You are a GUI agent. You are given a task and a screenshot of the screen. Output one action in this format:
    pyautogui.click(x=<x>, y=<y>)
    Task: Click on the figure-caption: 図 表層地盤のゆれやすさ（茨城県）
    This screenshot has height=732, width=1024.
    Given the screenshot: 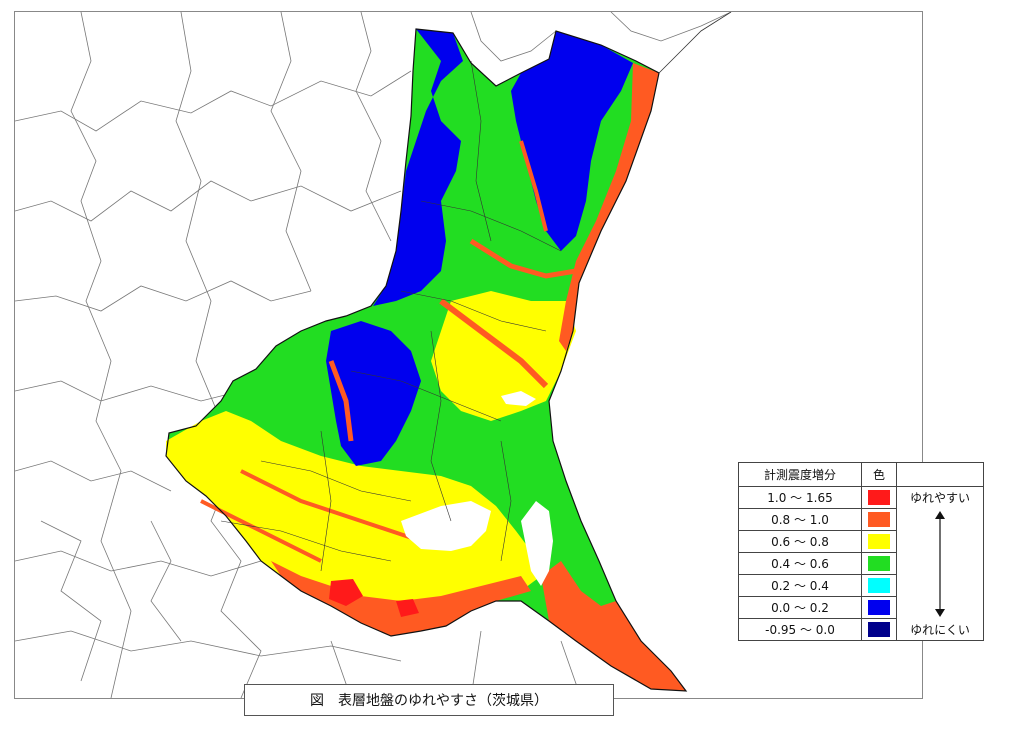 What is the action you would take?
    pyautogui.click(x=429, y=700)
    